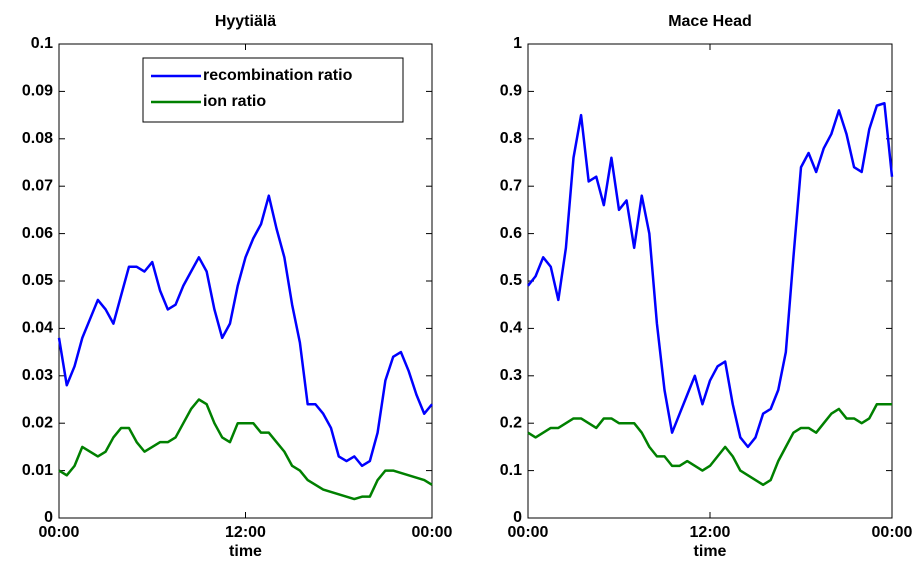 The height and width of the screenshot is (564, 920). What do you see at coordinates (37, 233) in the screenshot?
I see `y-tick-label: 0.06` at bounding box center [37, 233].